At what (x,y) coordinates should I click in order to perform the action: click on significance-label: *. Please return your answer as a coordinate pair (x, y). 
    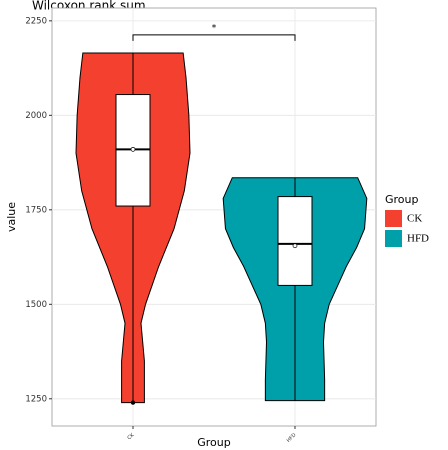
    Looking at the image, I should click on (214, 28).